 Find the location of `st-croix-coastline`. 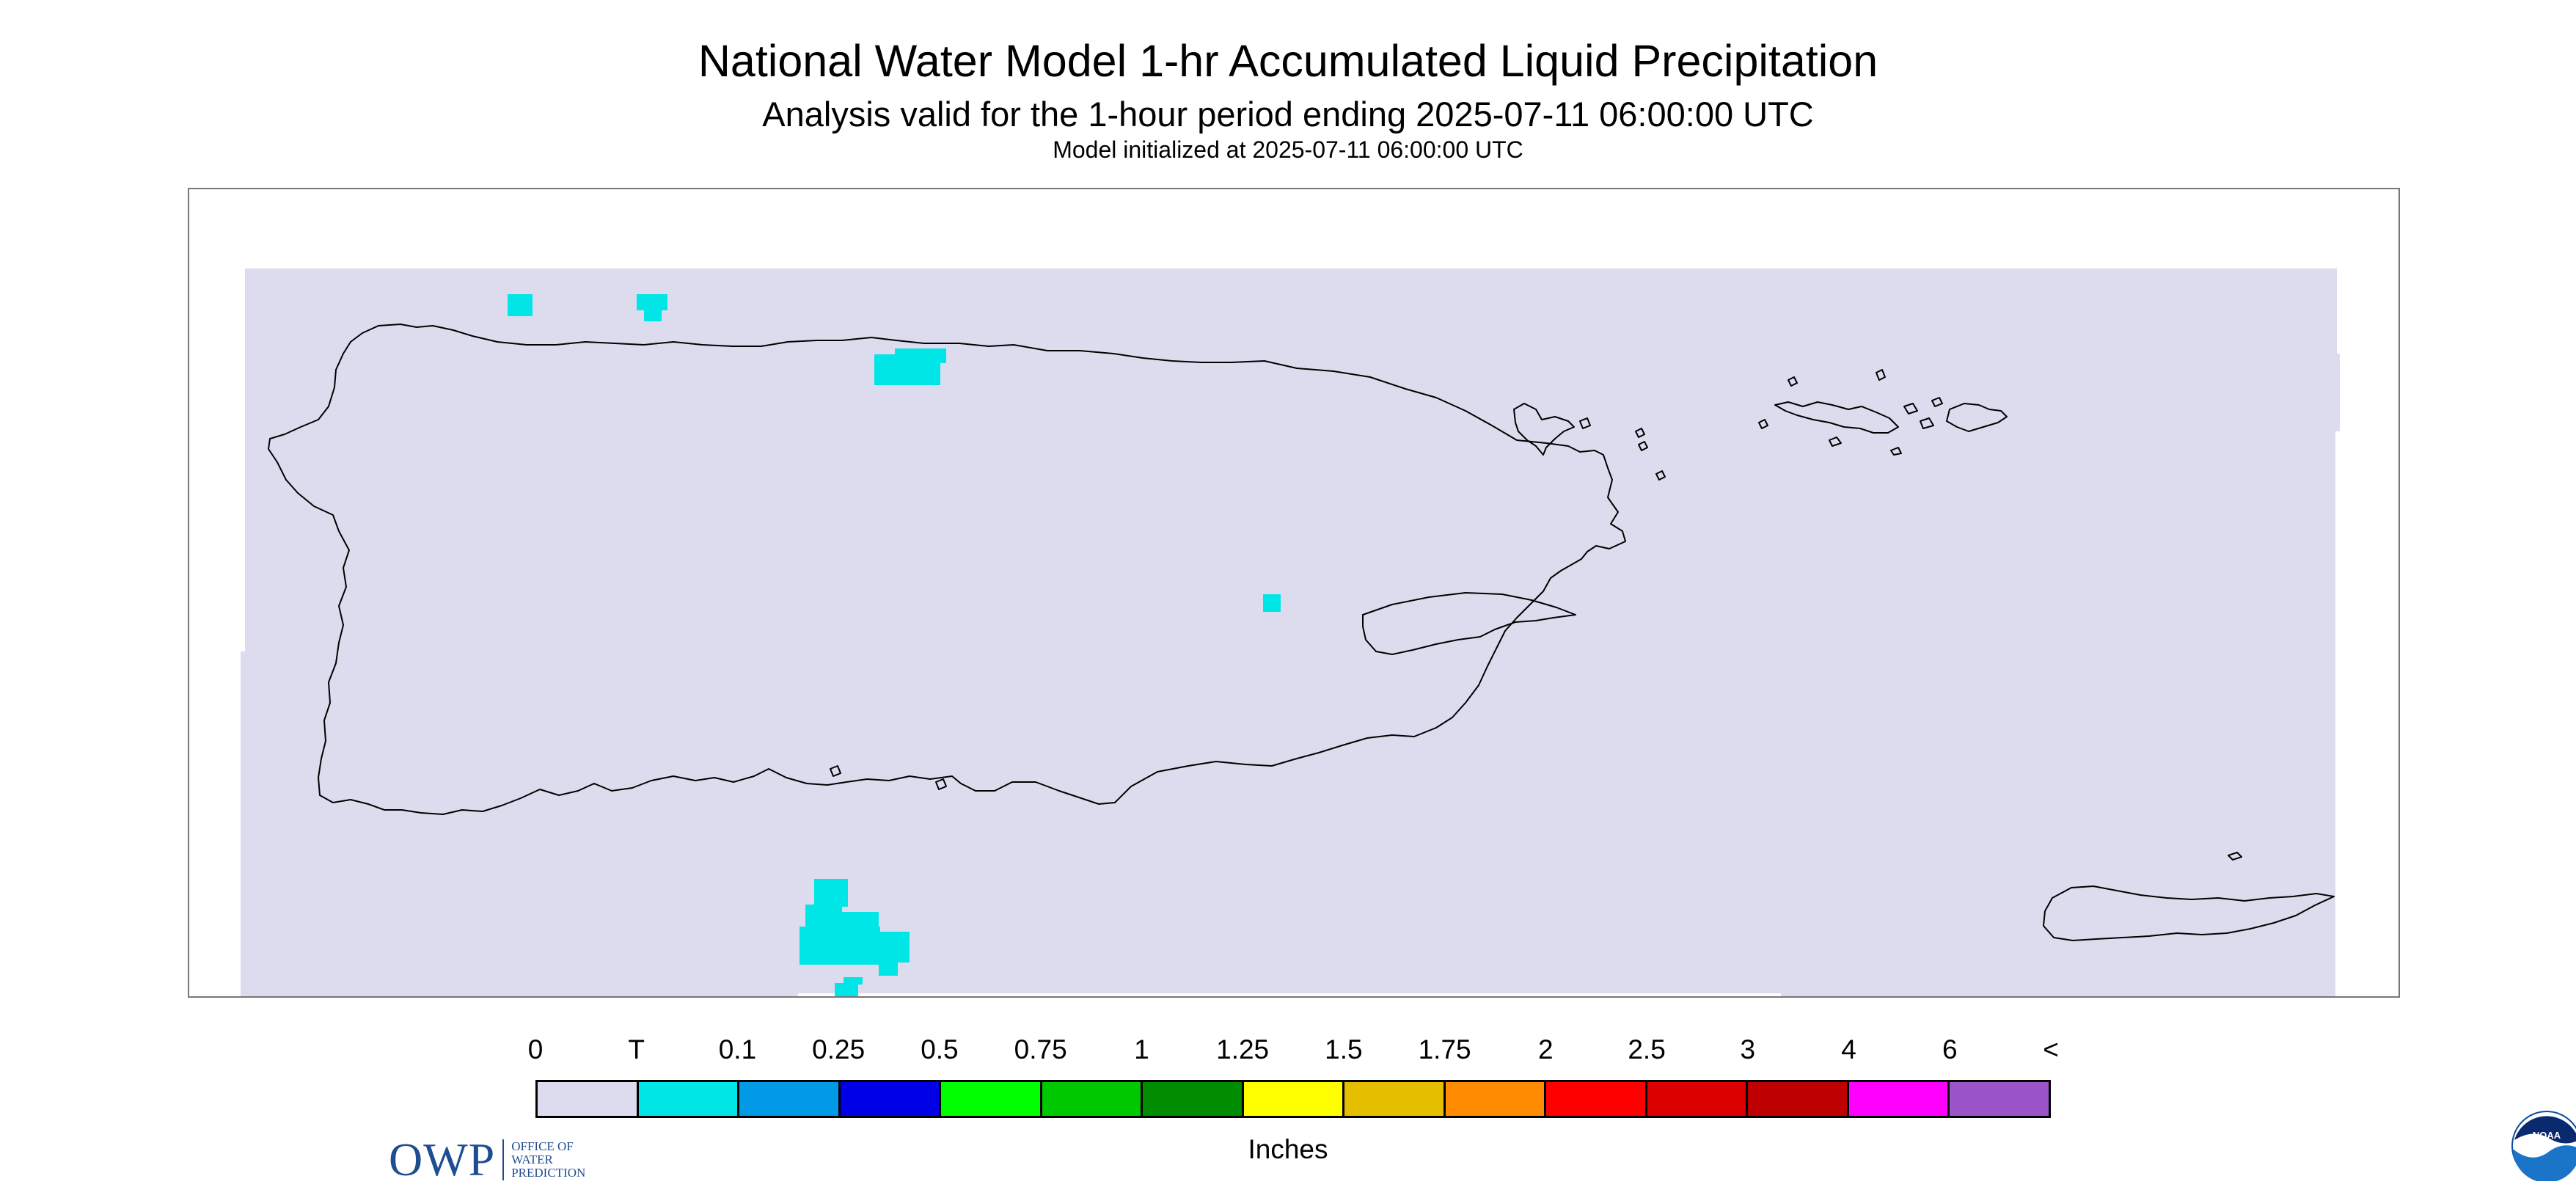

st-croix-coastline is located at coordinates (2189, 913).